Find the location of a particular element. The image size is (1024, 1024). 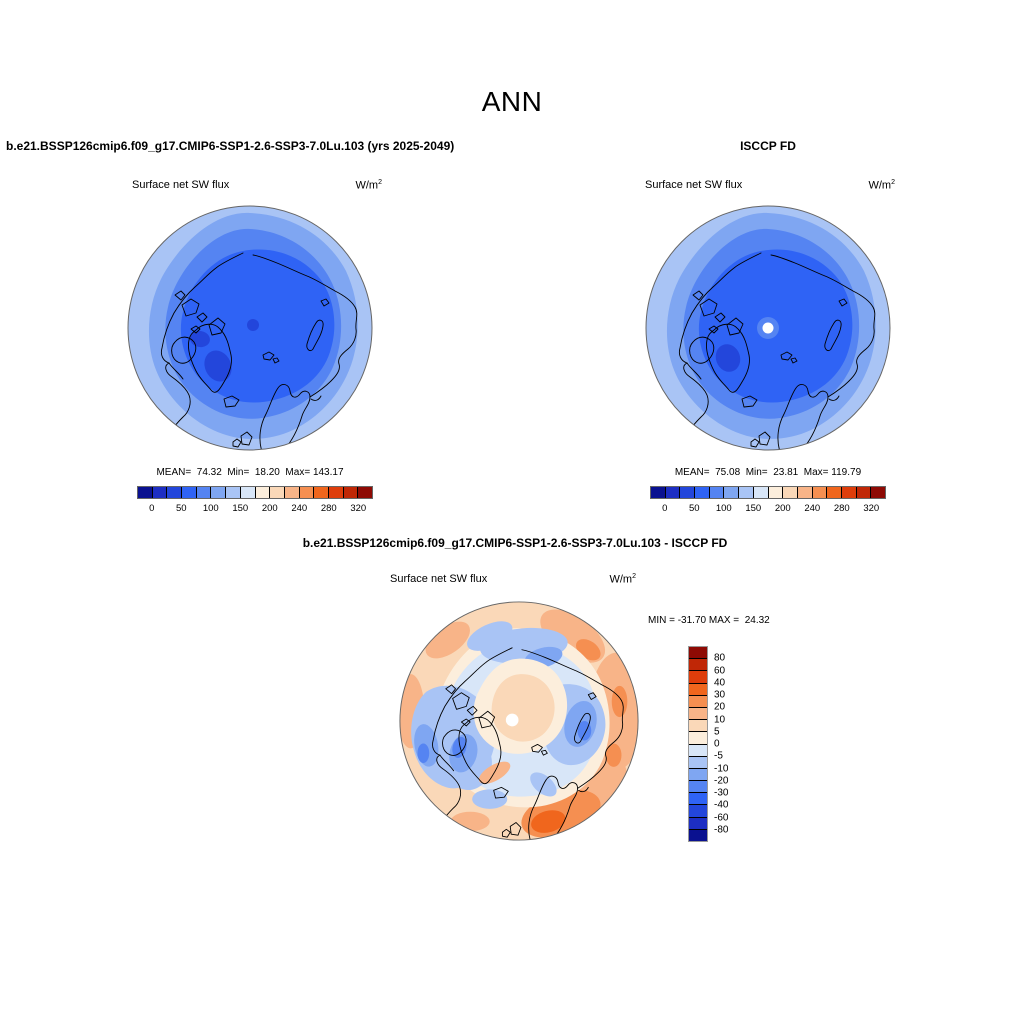

colorbar-tick-label: -80 is located at coordinates (721, 830).